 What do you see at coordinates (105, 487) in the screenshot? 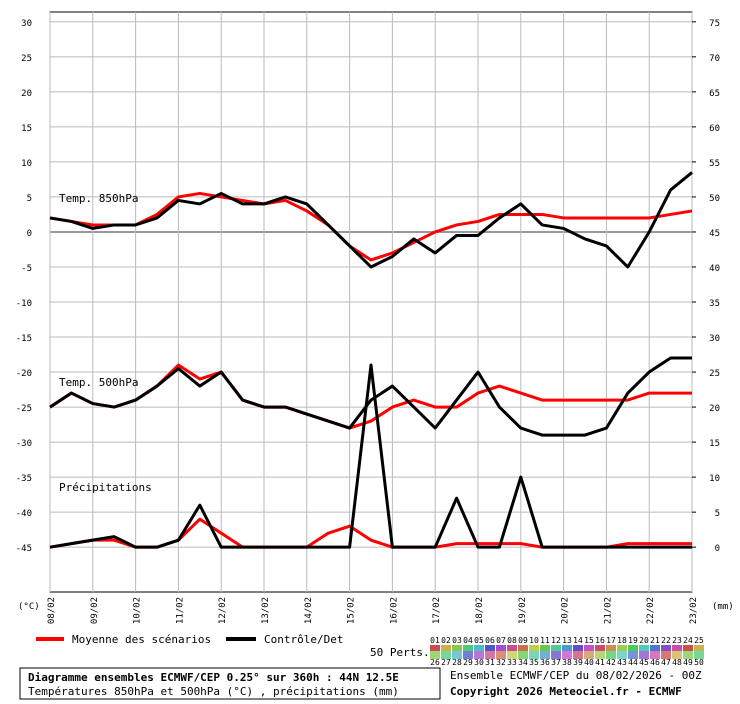
I see `panel-label: Précipitations` at bounding box center [105, 487].